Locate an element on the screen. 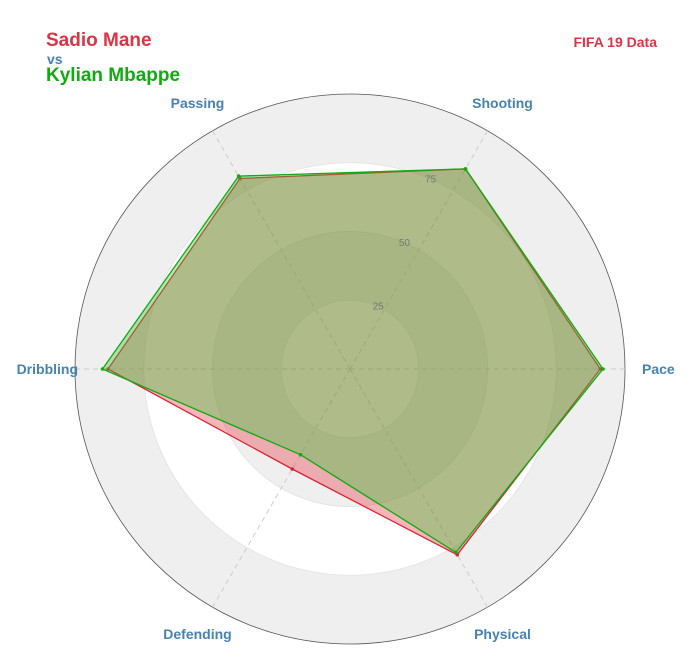 The image size is (693, 654). series-point-kylian-mbappe-dribbling is located at coordinates (102, 369).